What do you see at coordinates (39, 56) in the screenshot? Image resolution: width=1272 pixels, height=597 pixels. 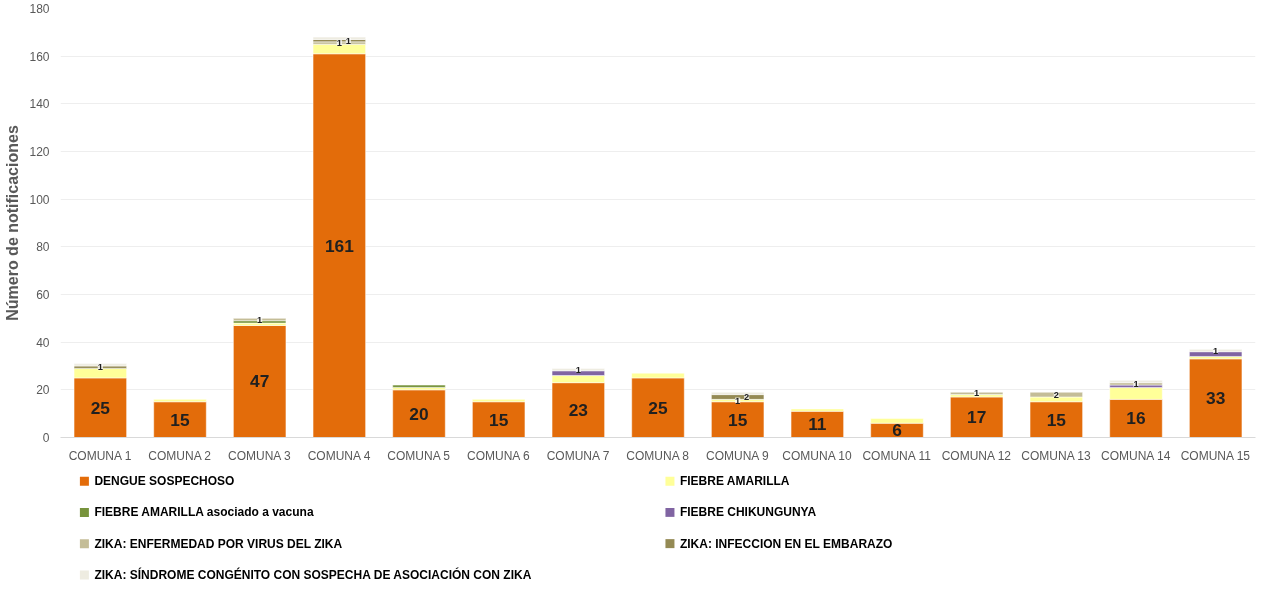 I see `y-tick-label: 160` at bounding box center [39, 56].